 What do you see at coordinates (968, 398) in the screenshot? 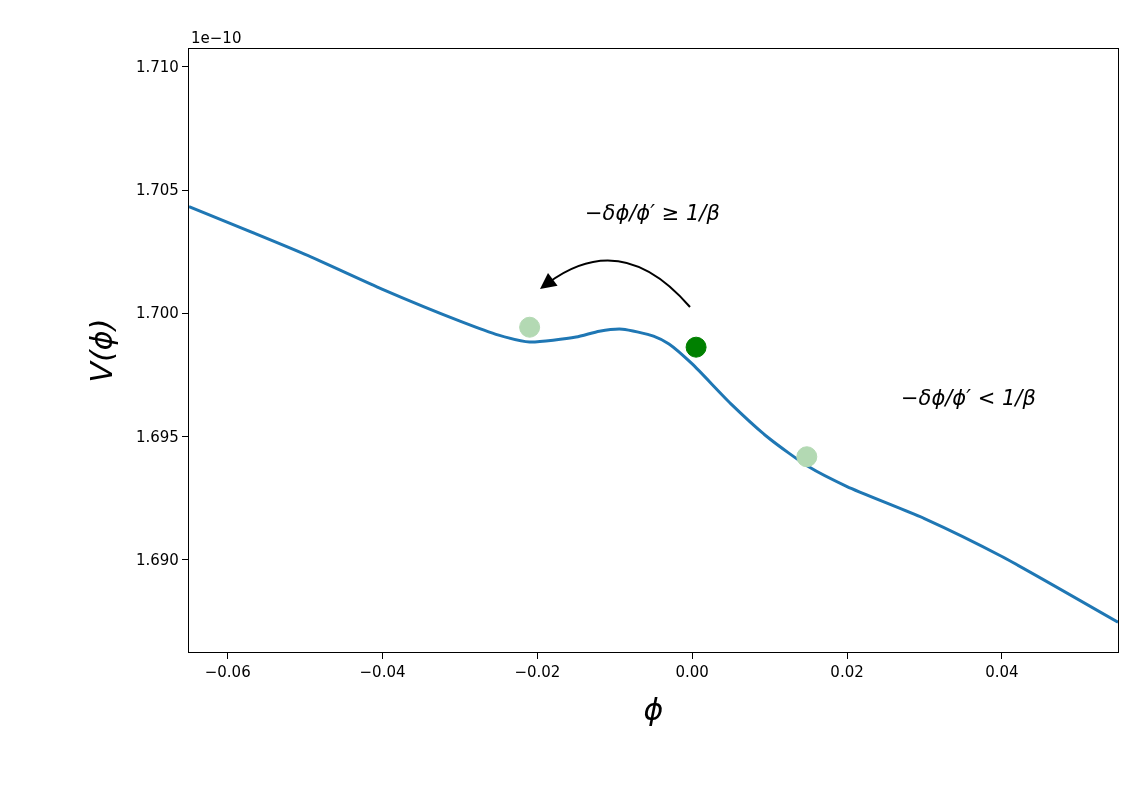
I see `annotation: −δϕ/ϕ′ < 1/β` at bounding box center [968, 398].